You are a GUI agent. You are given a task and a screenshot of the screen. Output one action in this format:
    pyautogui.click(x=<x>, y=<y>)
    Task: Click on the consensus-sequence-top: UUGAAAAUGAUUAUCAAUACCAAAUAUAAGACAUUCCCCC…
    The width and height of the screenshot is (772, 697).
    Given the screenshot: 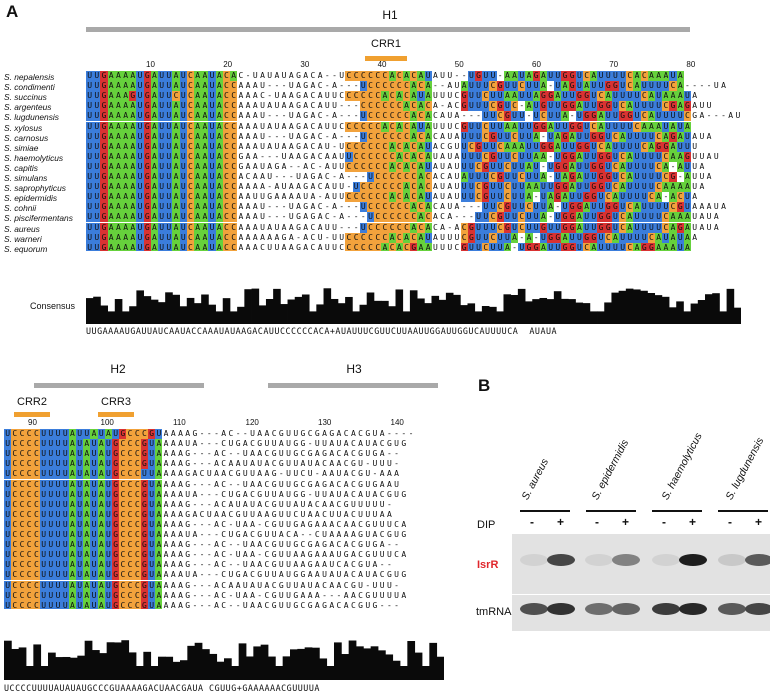 What is the action you would take?
    pyautogui.click(x=322, y=331)
    